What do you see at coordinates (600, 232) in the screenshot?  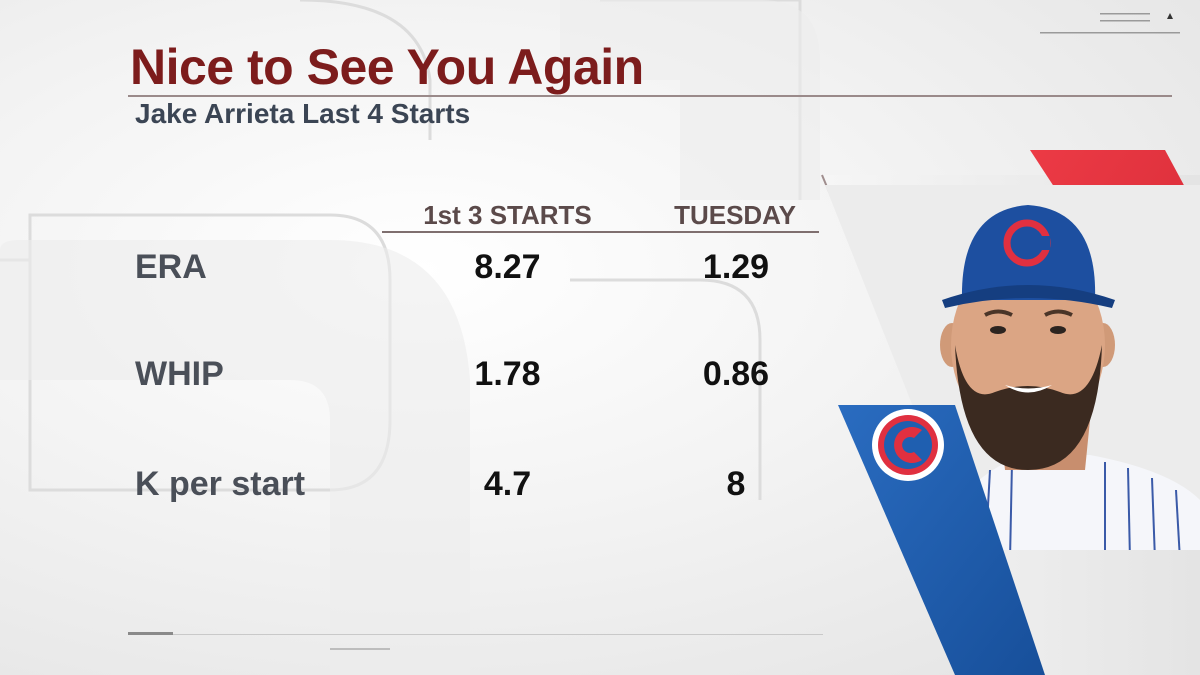 I see `header-divider` at bounding box center [600, 232].